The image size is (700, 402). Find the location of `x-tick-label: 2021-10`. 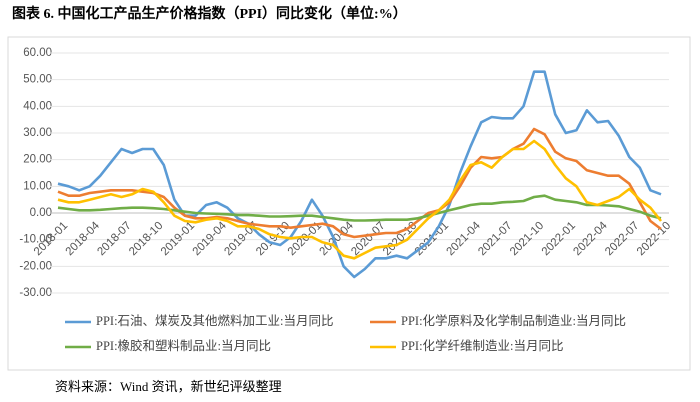

x-tick-label: 2021-10 is located at coordinates (527, 239).